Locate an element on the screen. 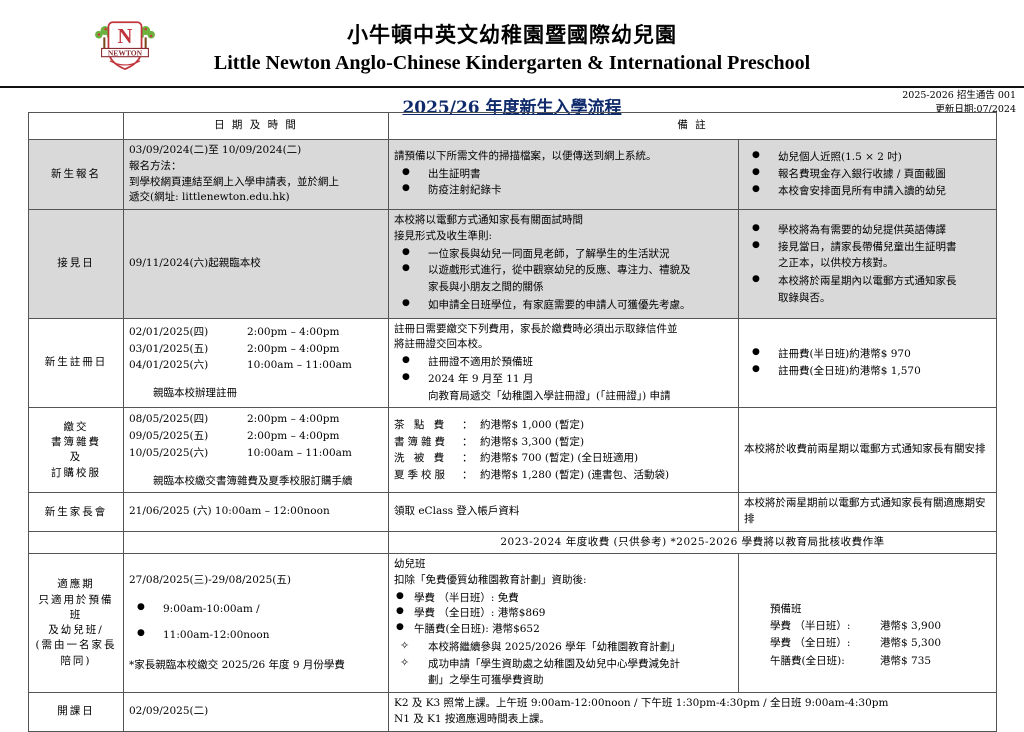  fee-value: 約港幣$ 700 (暫定) (全日班適用) is located at coordinates (559, 458).